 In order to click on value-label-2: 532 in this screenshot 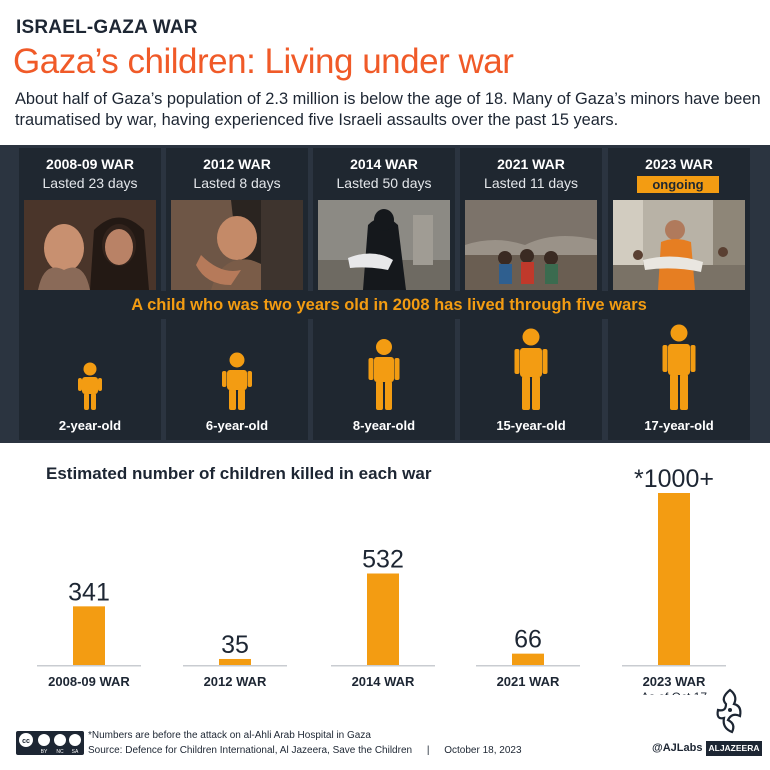, I will do `click(383, 559)`.